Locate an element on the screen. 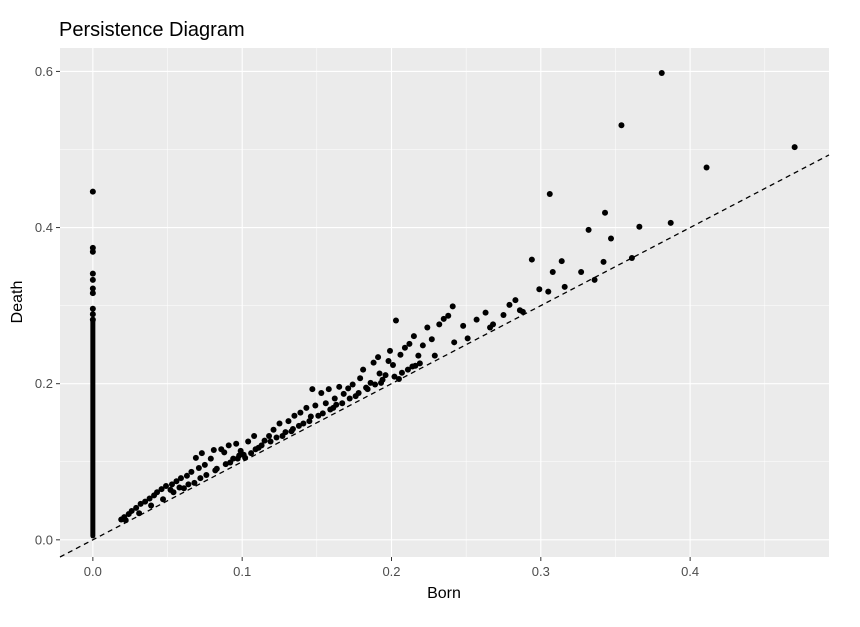 This screenshot has height=627, width=860. chart-title: Persistence Diagram is located at coordinates (152, 30).